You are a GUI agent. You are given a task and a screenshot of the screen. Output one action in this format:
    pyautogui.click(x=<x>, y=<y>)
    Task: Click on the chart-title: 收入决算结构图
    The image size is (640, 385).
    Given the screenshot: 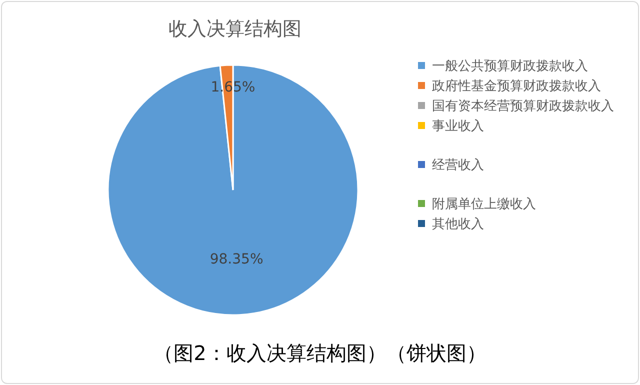 What is the action you would take?
    pyautogui.click(x=235, y=29)
    